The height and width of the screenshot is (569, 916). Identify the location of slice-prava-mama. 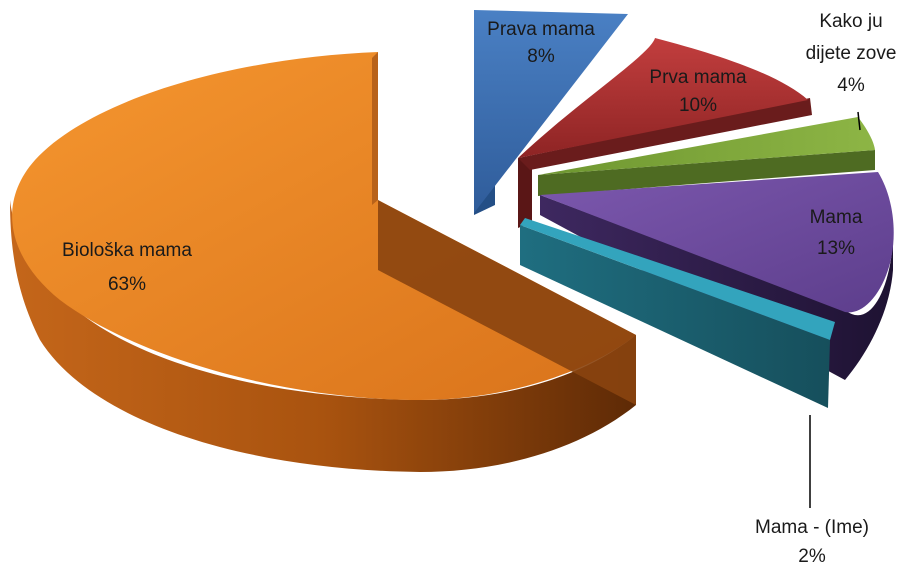
(551, 112).